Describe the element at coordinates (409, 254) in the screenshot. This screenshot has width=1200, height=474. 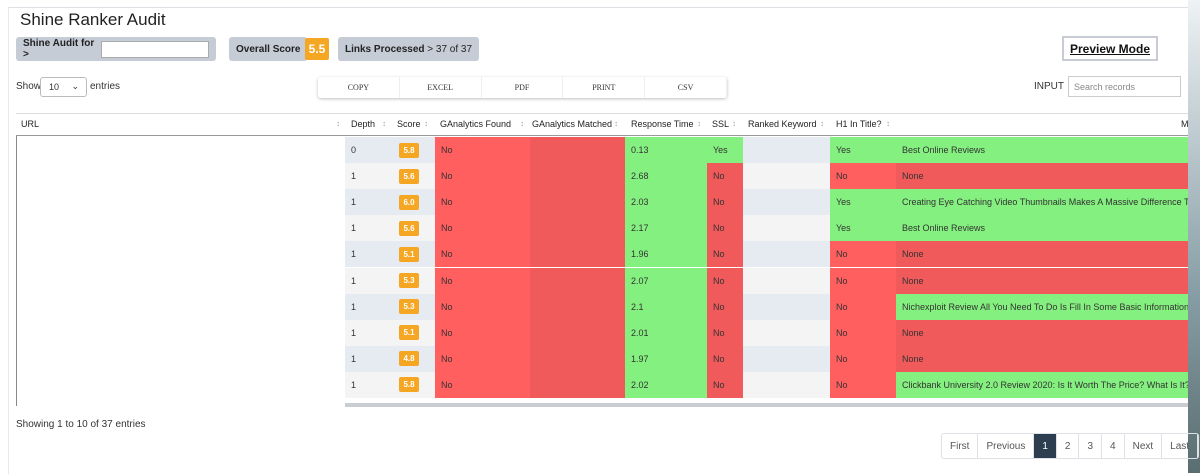
I see `score-badge: 5.1` at that location.